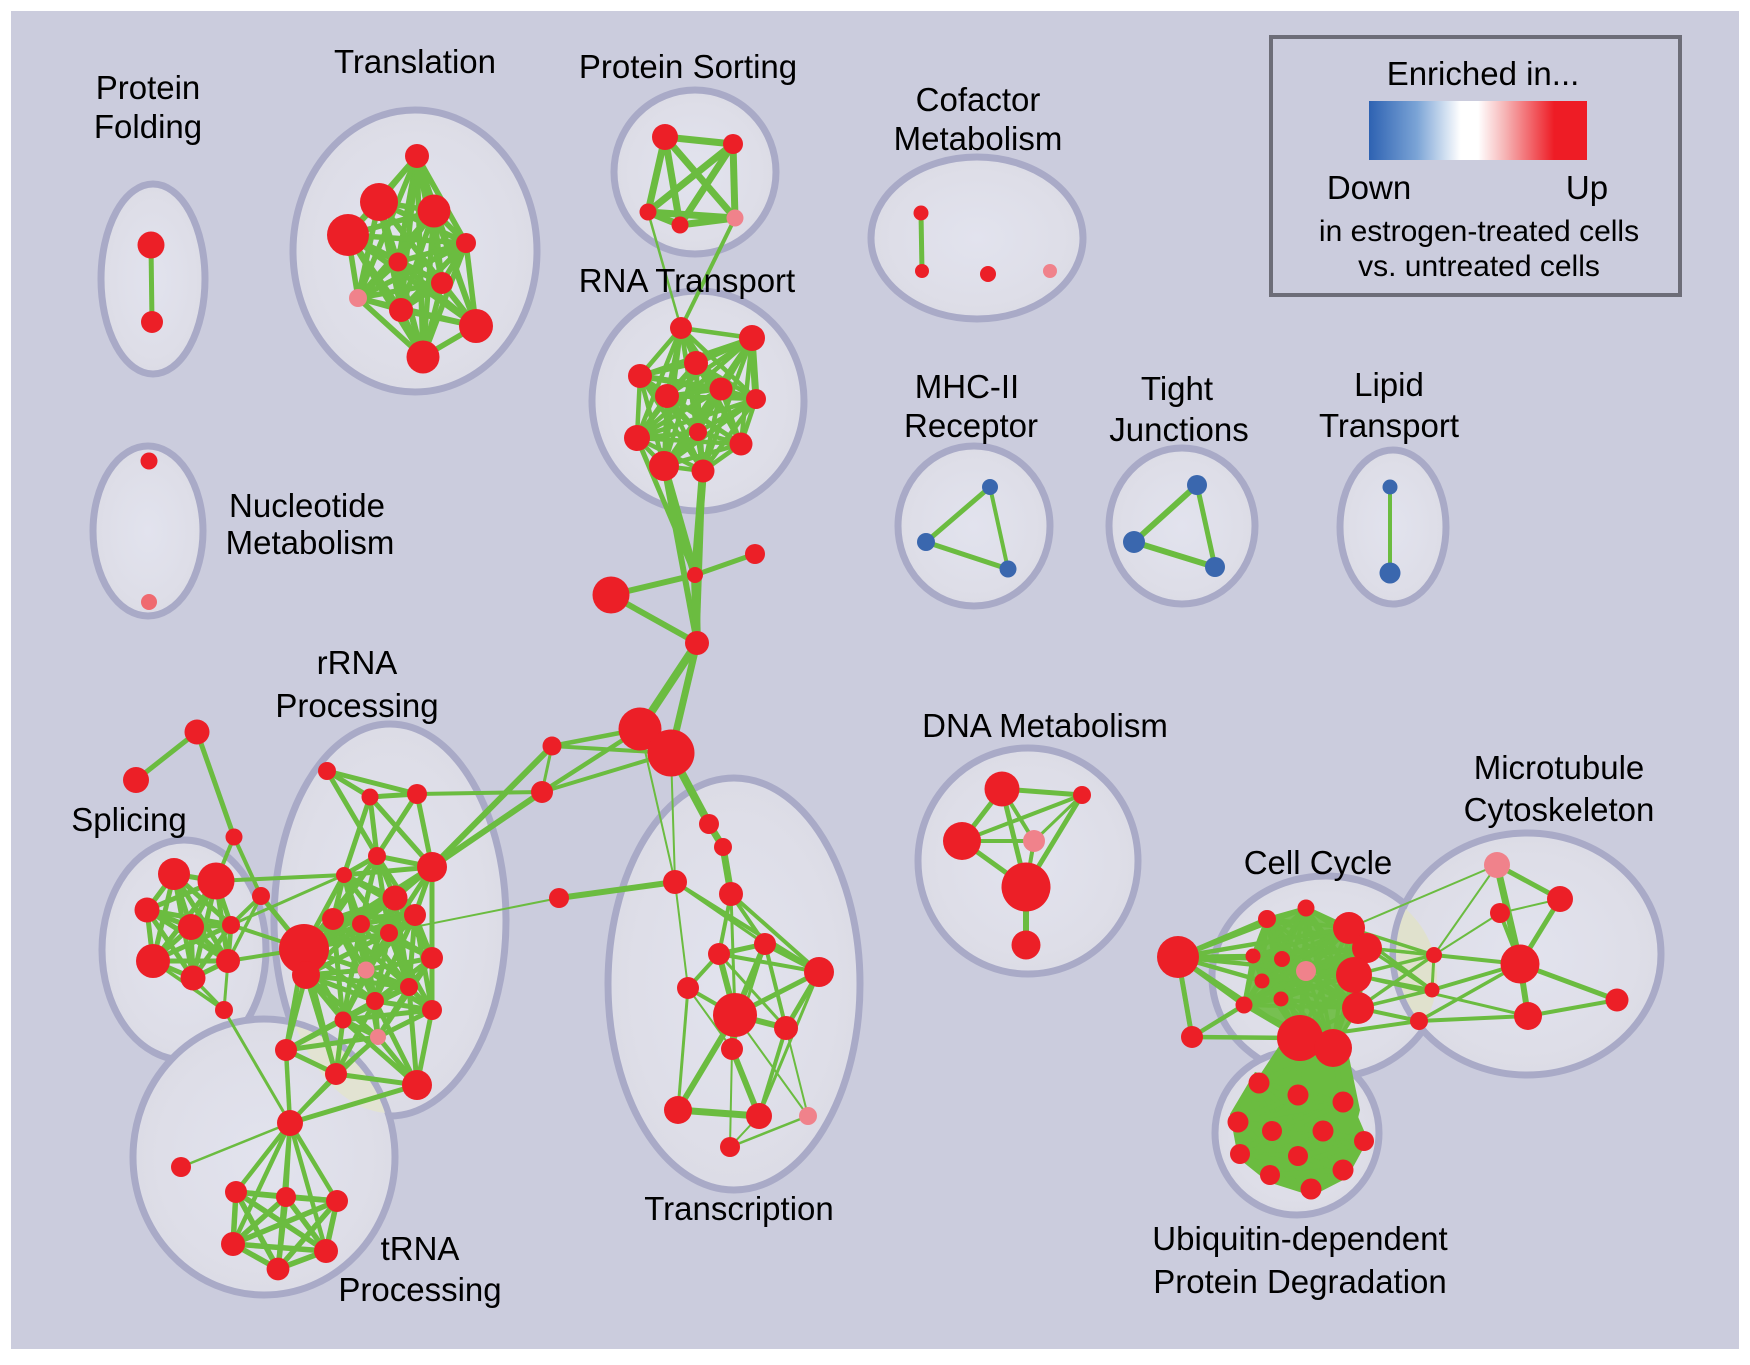 The height and width of the screenshot is (1365, 1750). What do you see at coordinates (1559, 767) in the screenshot?
I see `svg-text: Microtubule` at bounding box center [1559, 767].